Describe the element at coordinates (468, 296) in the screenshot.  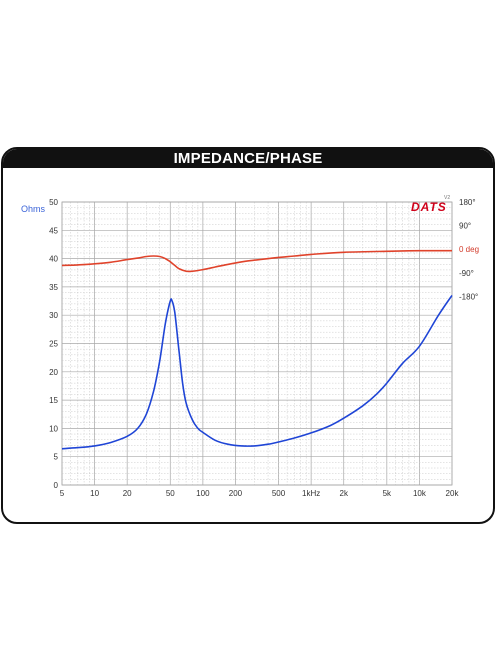
I see `y-tick-label-right: -180°` at that location.